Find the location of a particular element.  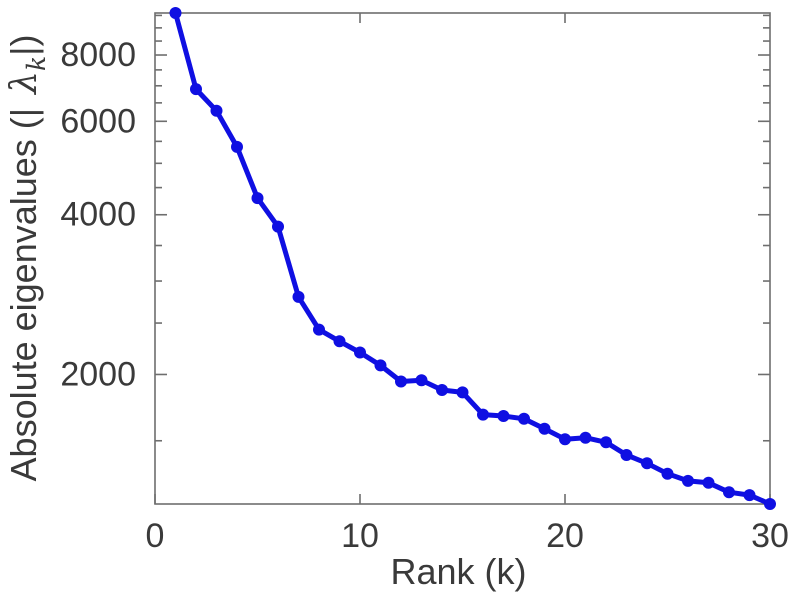

y-tick-label: 2000 is located at coordinates (98, 374).